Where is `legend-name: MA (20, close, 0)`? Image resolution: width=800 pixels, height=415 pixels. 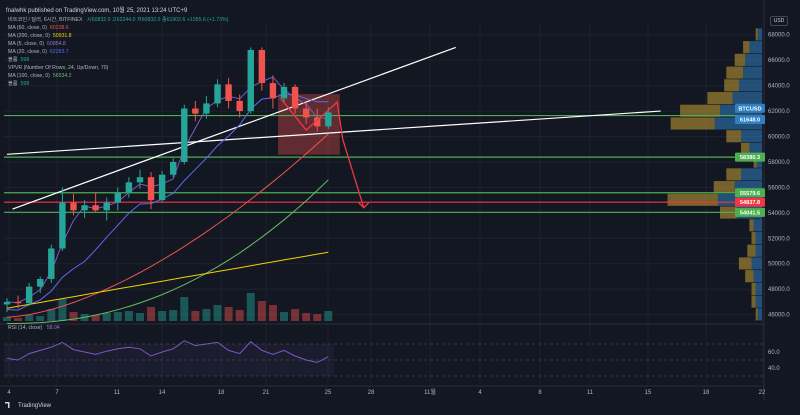
legend-name: MA (20, close, 0) is located at coordinates (27, 52).